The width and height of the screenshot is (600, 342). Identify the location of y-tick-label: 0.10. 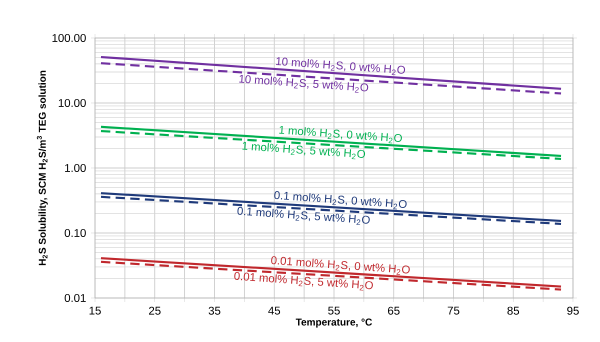
(75, 232).